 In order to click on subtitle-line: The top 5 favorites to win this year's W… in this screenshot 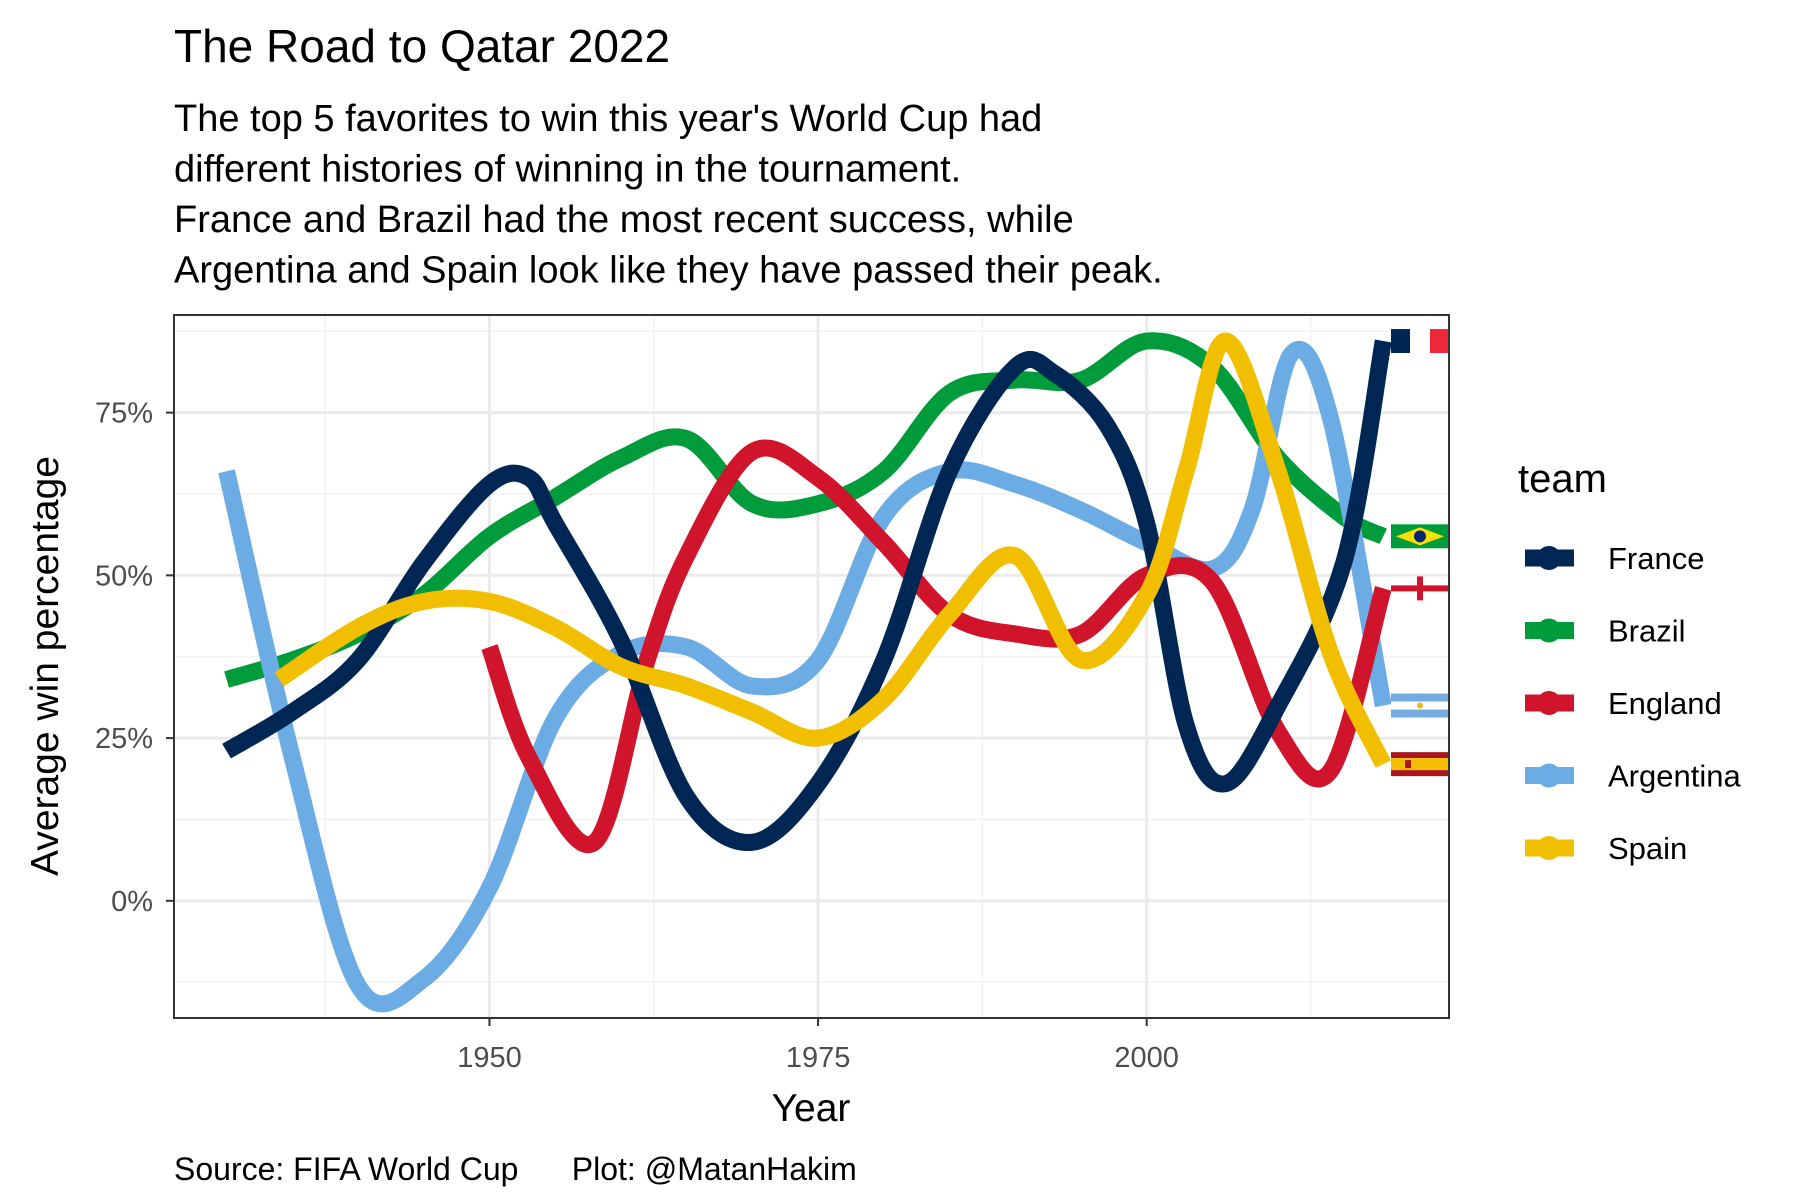, I will do `click(608, 119)`.